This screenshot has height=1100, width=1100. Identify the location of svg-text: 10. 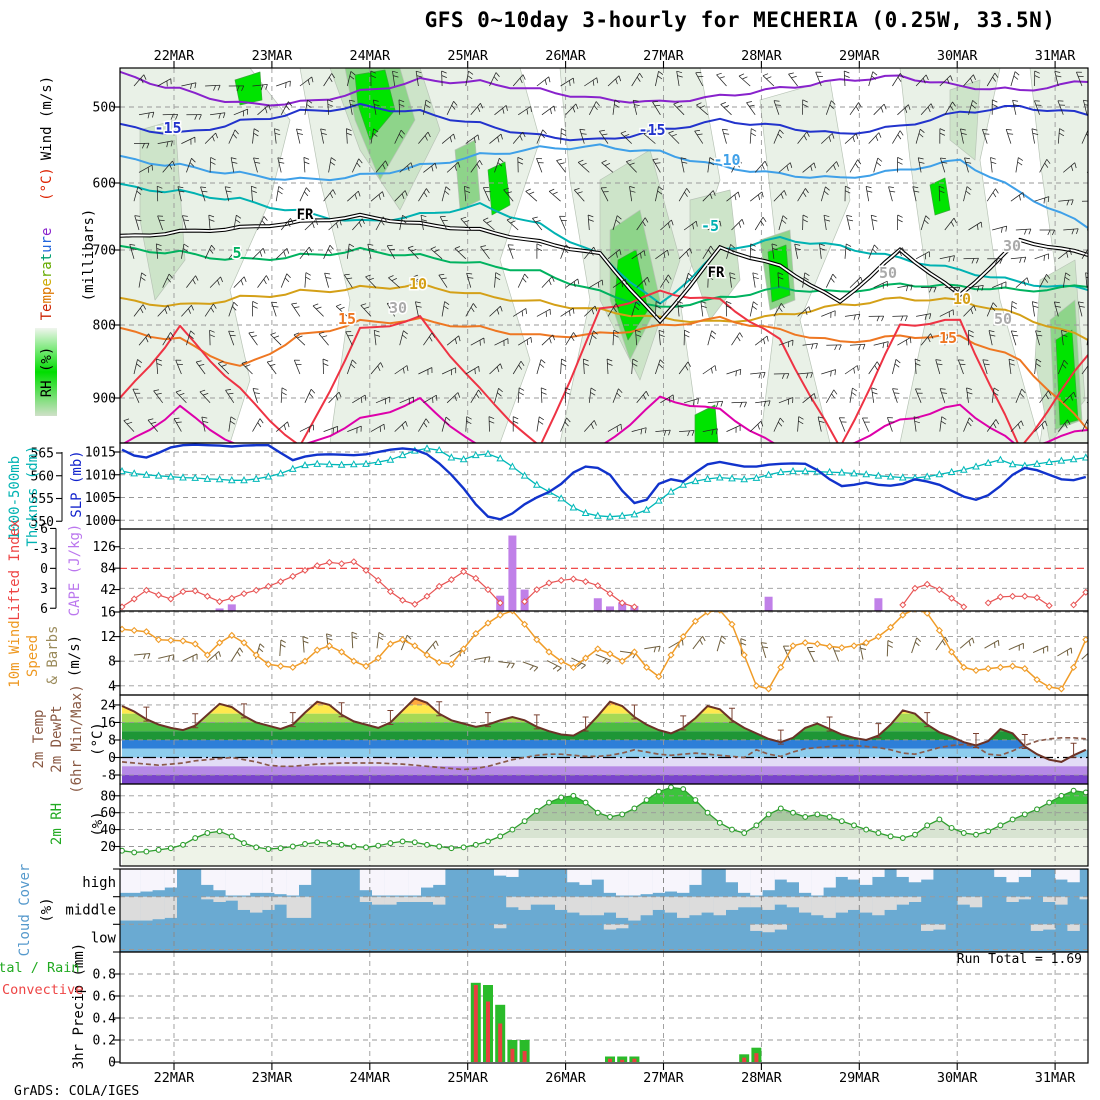
(418, 284).